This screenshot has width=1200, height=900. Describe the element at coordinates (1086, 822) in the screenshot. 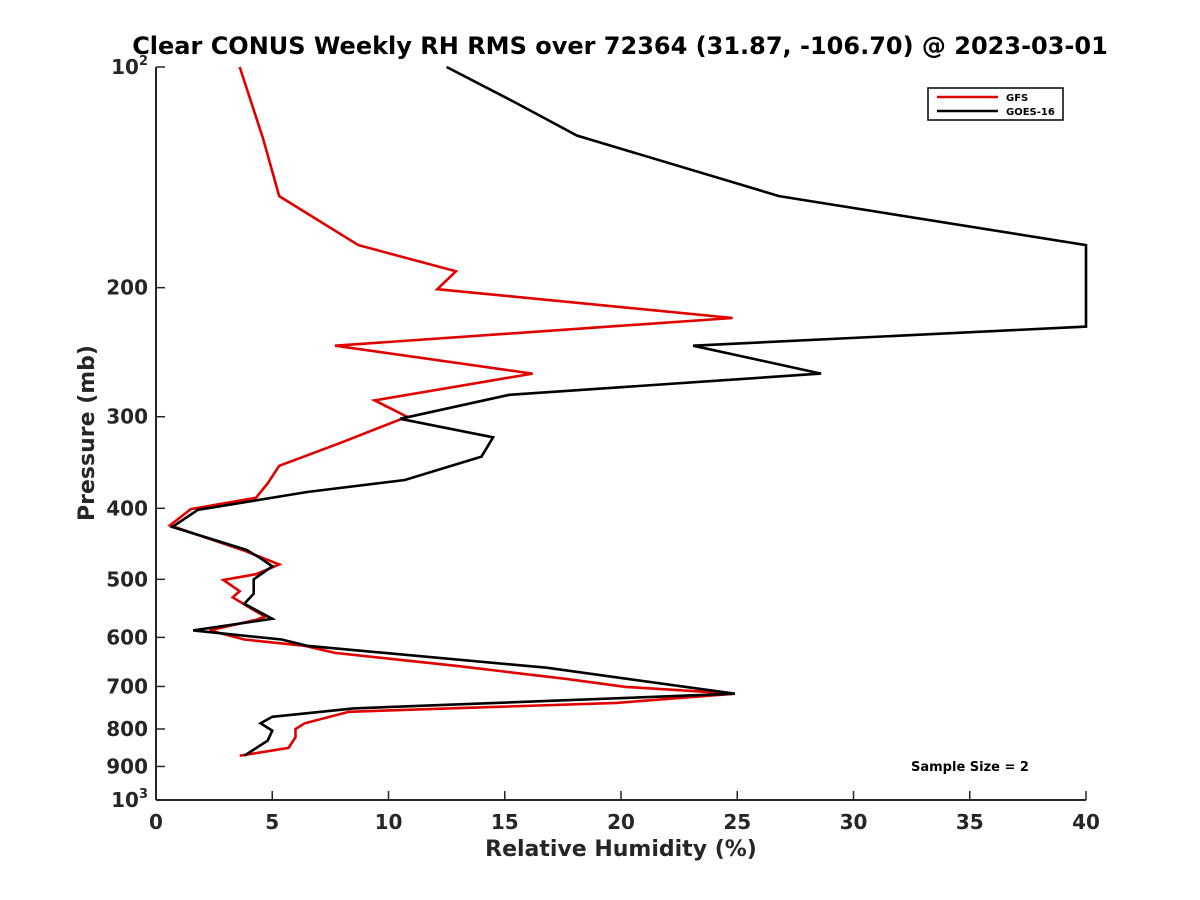

I see `x-tick-label: 40` at that location.